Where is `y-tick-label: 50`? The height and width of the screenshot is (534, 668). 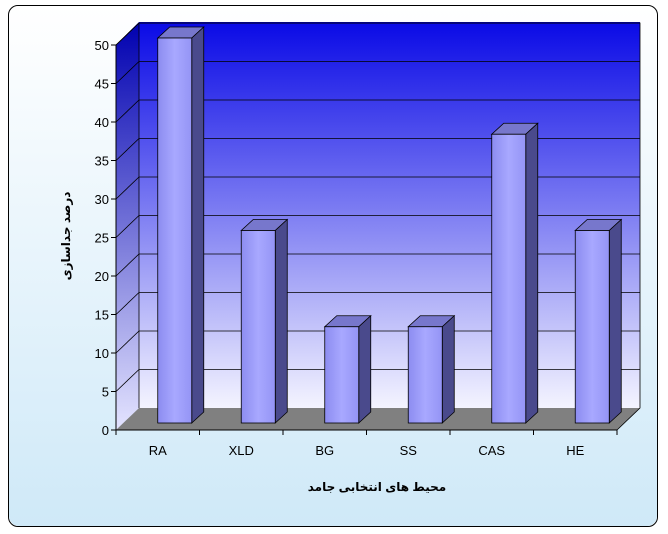
y-tick-label: 50 is located at coordinates (102, 45).